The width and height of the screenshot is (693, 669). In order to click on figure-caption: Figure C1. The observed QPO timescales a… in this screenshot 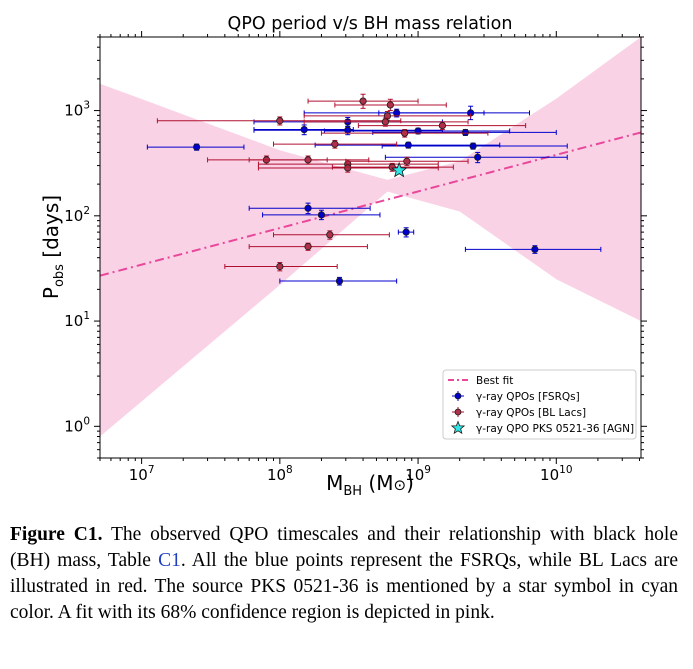, I will do `click(344, 574)`.